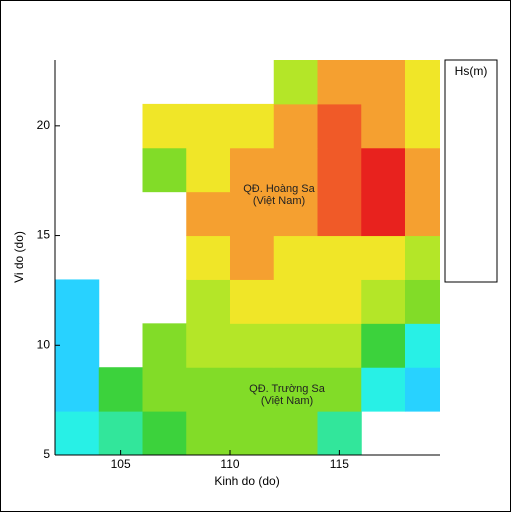 The height and width of the screenshot is (512, 511). I want to click on y-tick-label: 15, so click(44, 235).